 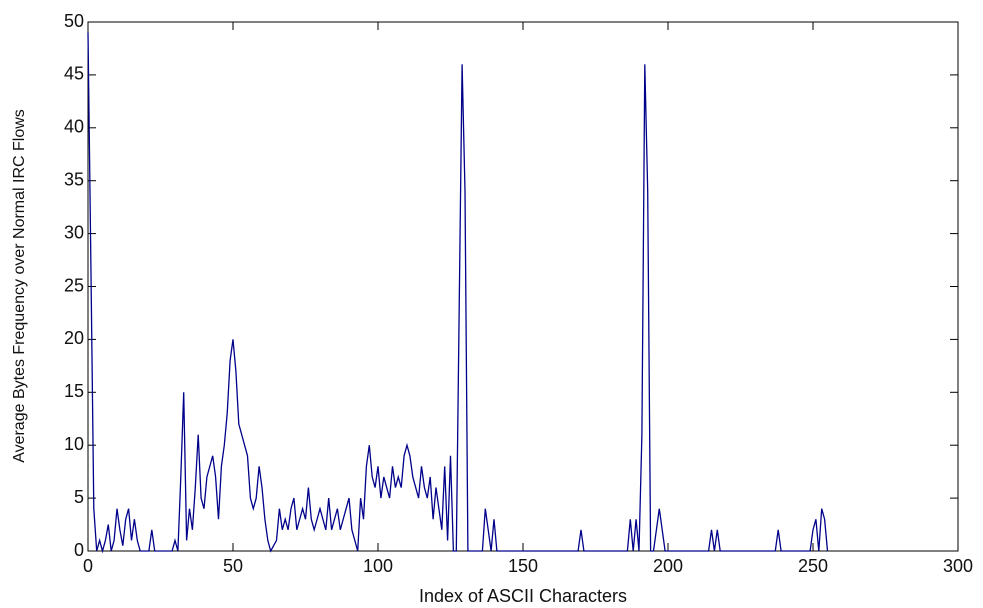 I want to click on y-tick-label: 5, so click(x=79, y=497).